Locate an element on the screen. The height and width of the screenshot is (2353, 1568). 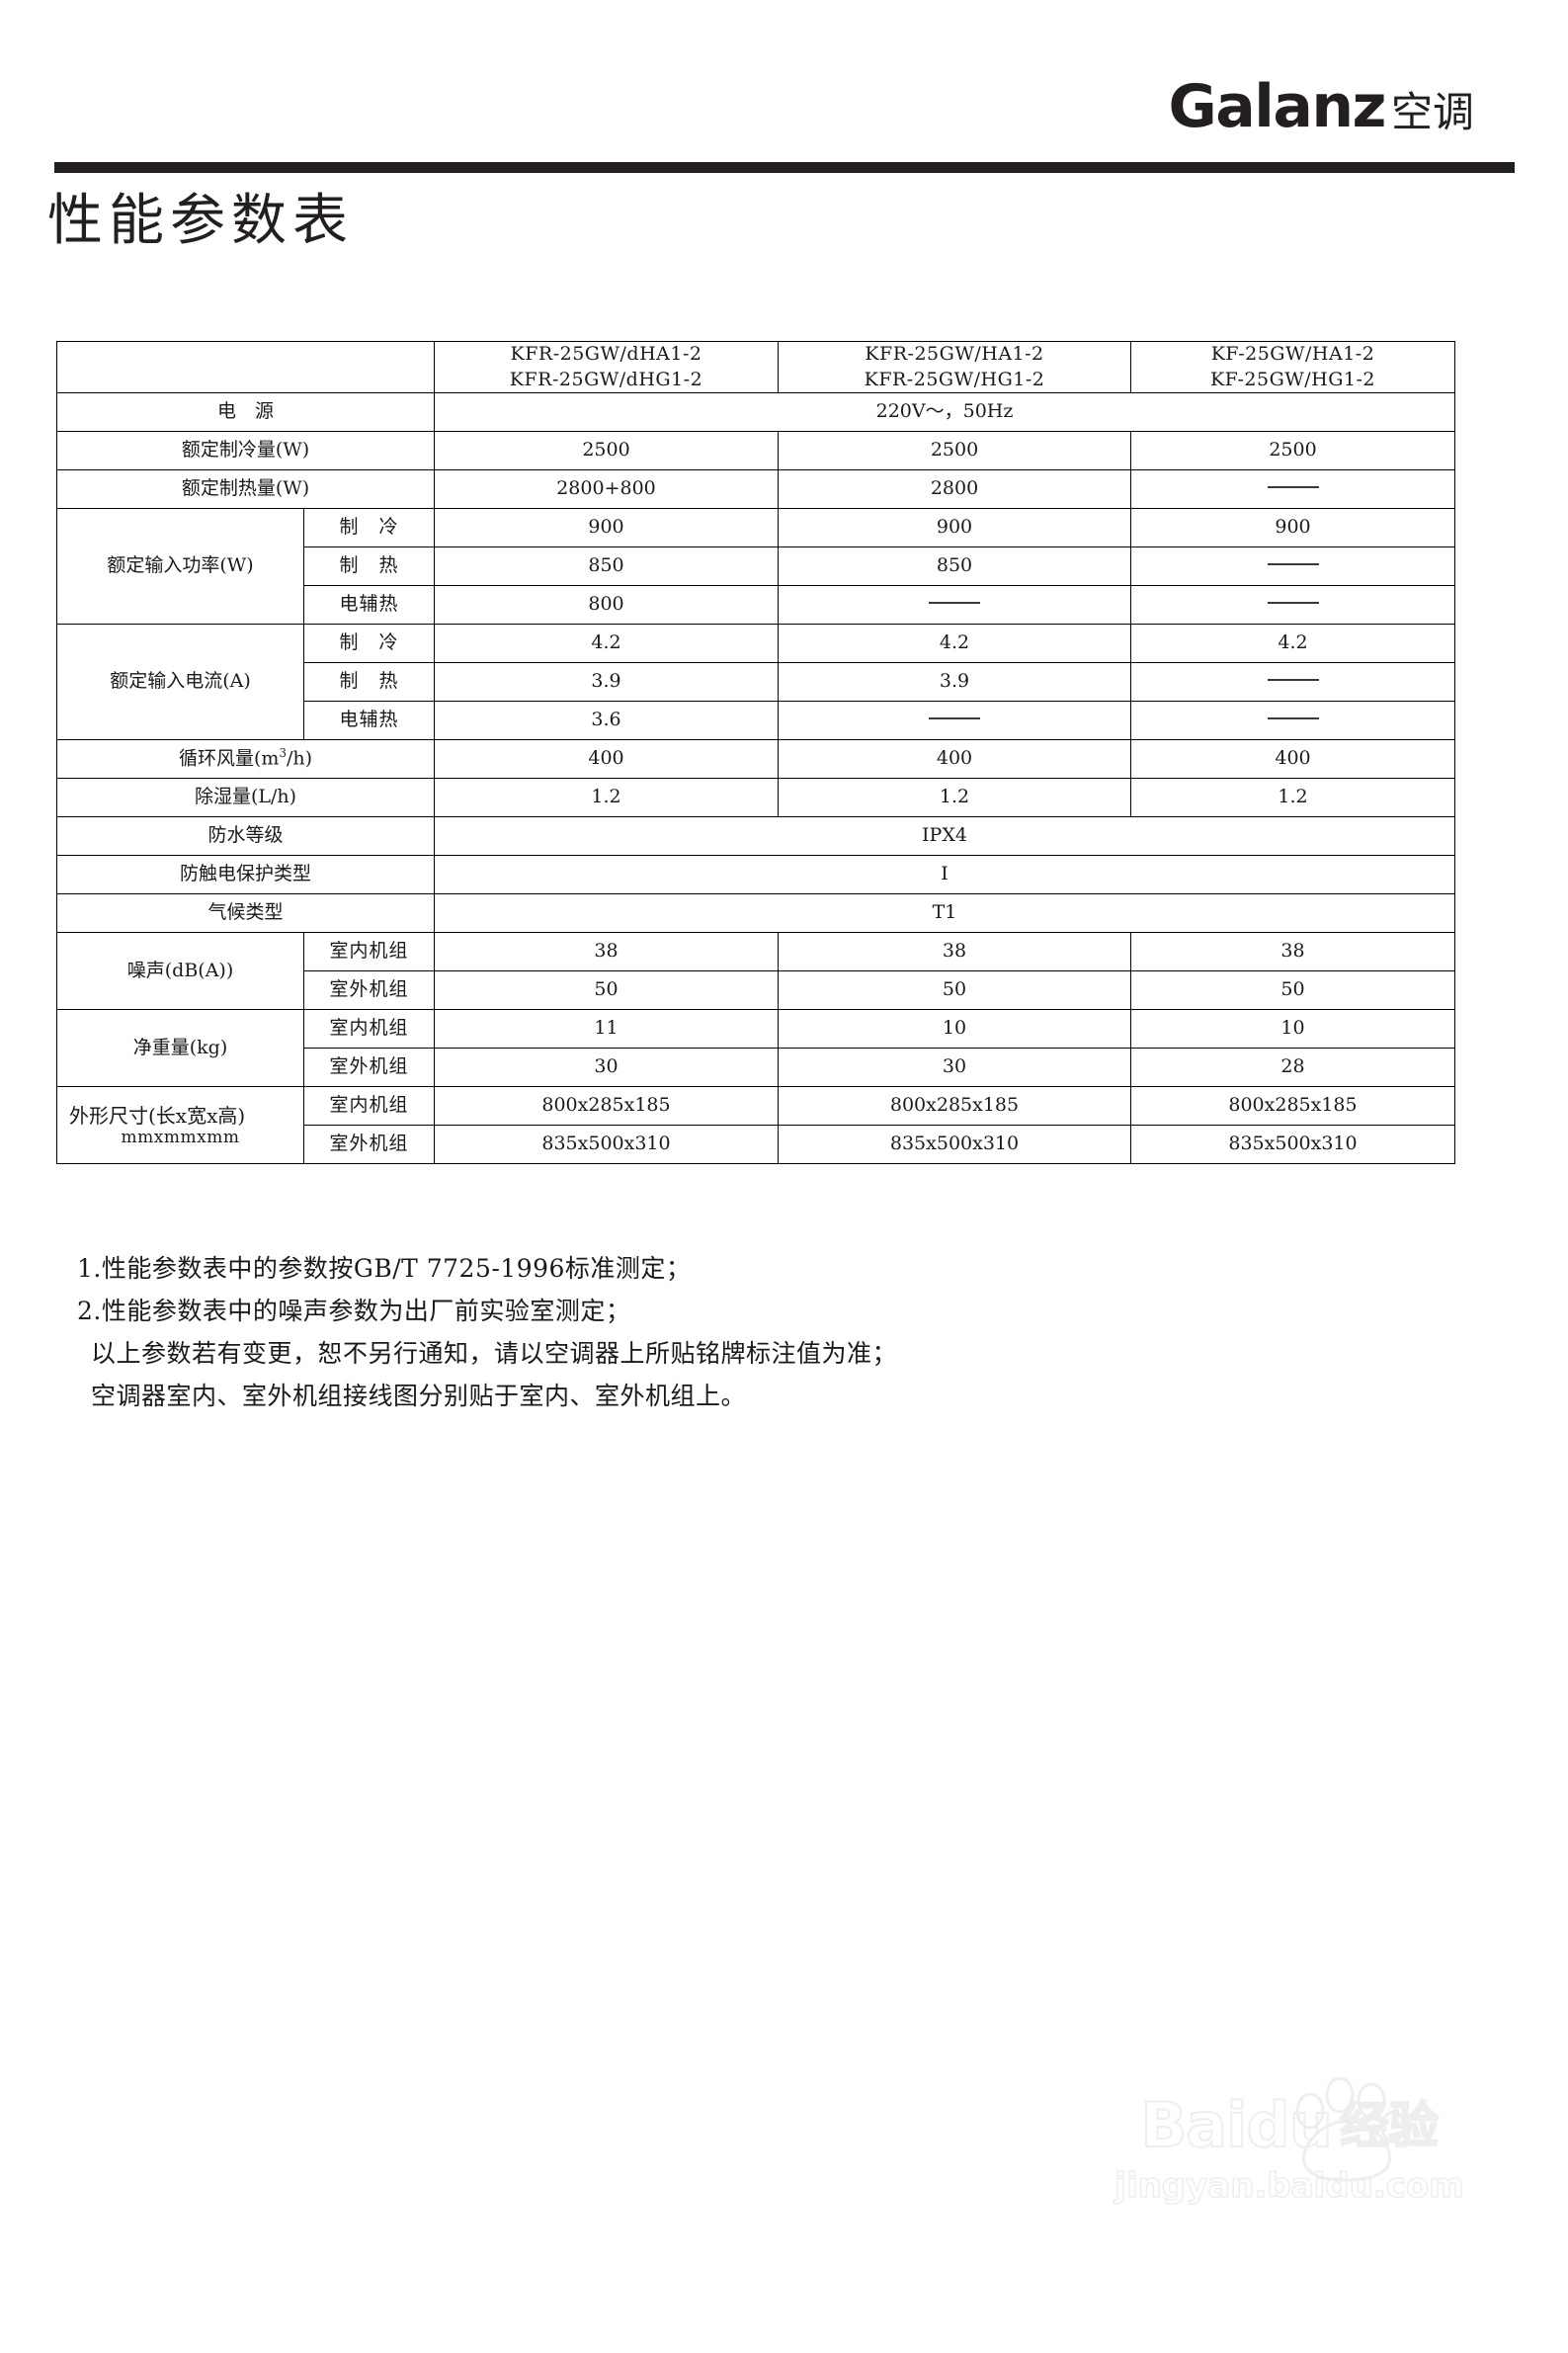
table-row-air-flow: 循环风量(m3/h) 400 400 400 is located at coordinates (755, 759).